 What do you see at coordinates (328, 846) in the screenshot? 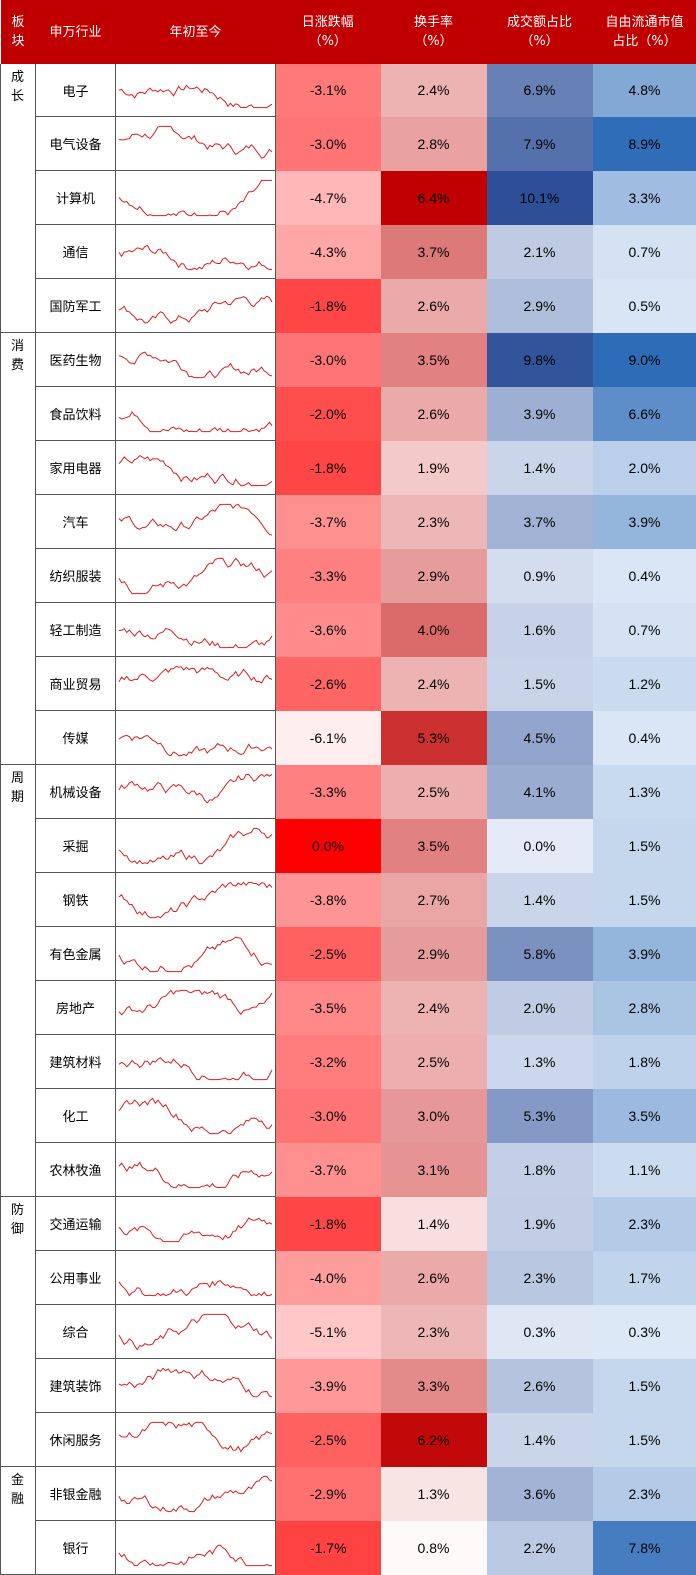
I see `daily-change-cell: 0.0%` at bounding box center [328, 846].